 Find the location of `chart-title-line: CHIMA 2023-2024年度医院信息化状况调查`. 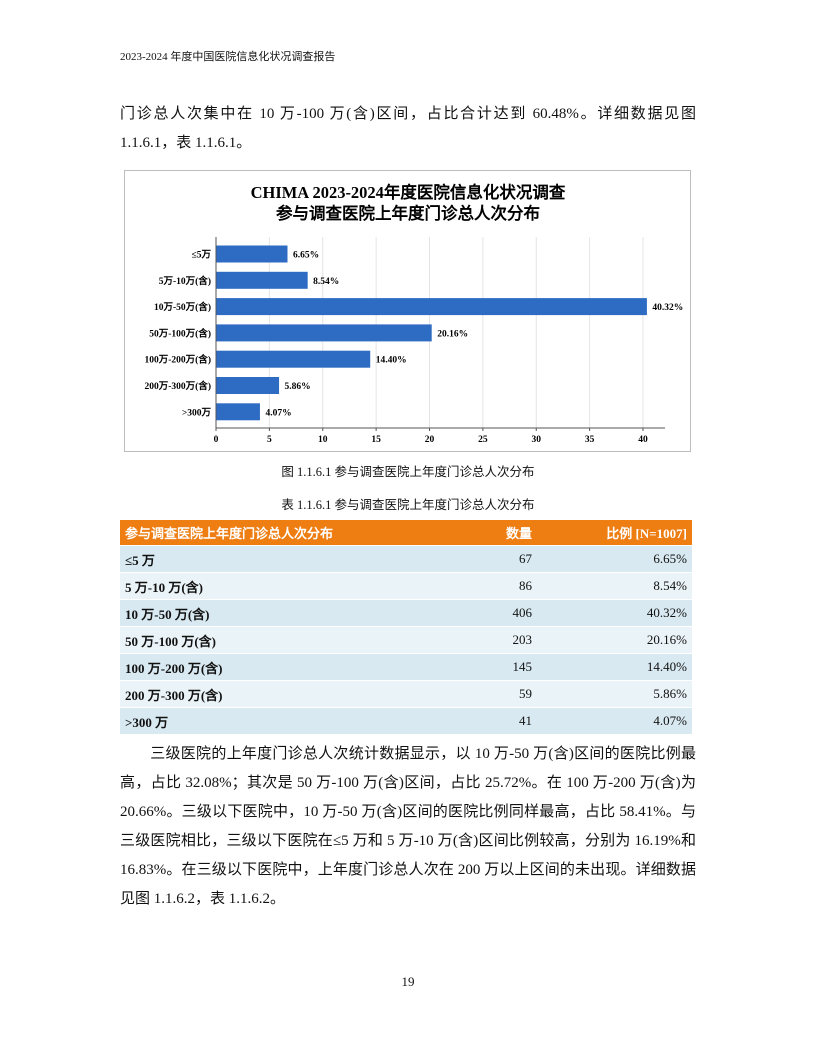

chart-title-line: CHIMA 2023-2024年度医院信息化状况调查 is located at coordinates (408, 192).